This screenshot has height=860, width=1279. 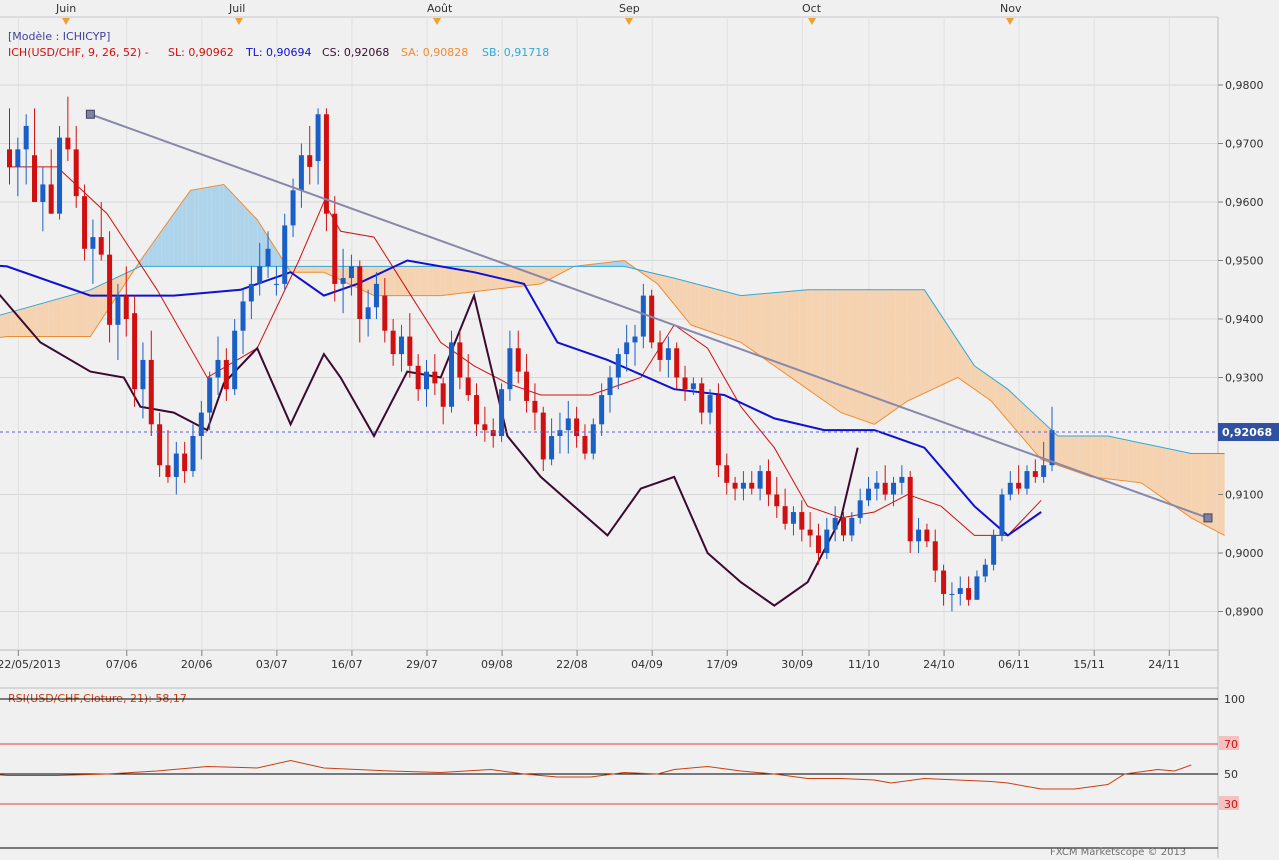 What do you see at coordinates (272, 664) in the screenshot?
I see `date-tick-label: 03/07` at bounding box center [272, 664].